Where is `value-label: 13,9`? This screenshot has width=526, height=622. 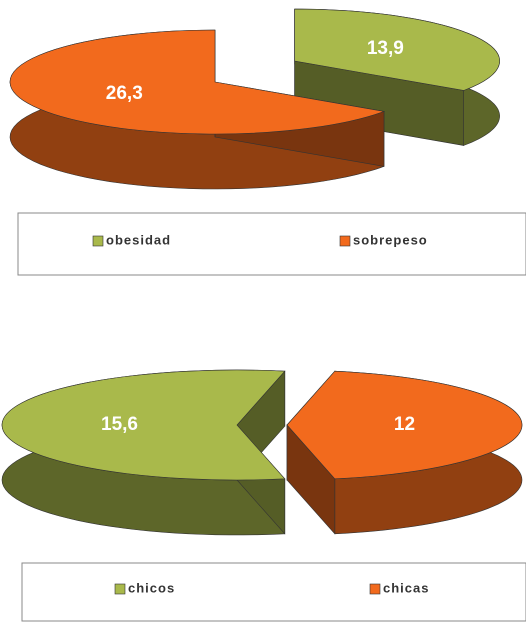 value-label: 13,9 is located at coordinates (385, 48).